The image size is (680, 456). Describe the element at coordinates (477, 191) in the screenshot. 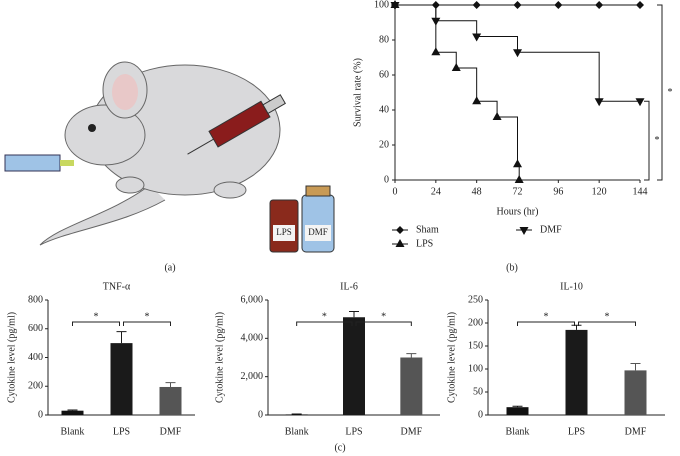

I see `x-tick-label: 48` at that location.